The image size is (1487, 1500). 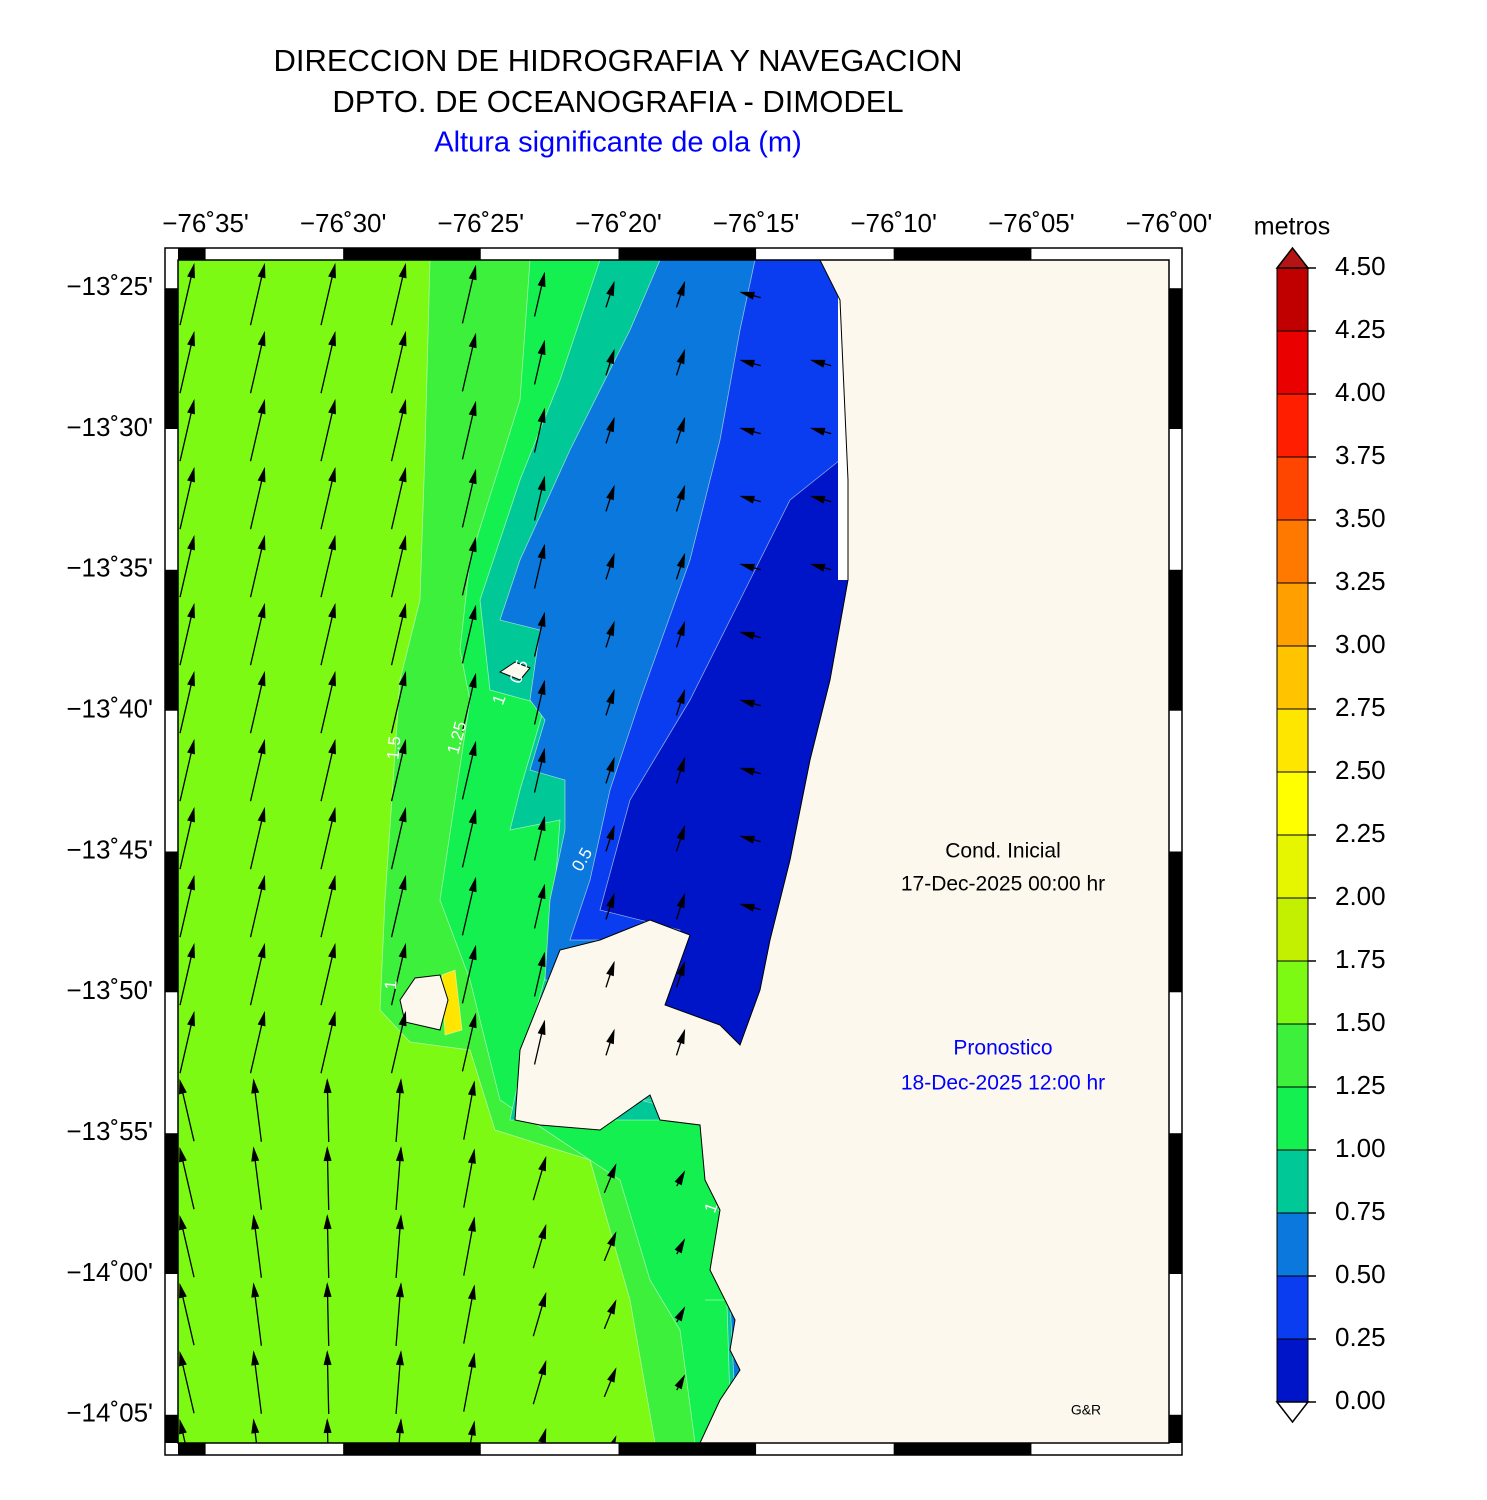 What do you see at coordinates (1360, 770) in the screenshot?
I see `colorbar-tick-label: 2.50` at bounding box center [1360, 770].